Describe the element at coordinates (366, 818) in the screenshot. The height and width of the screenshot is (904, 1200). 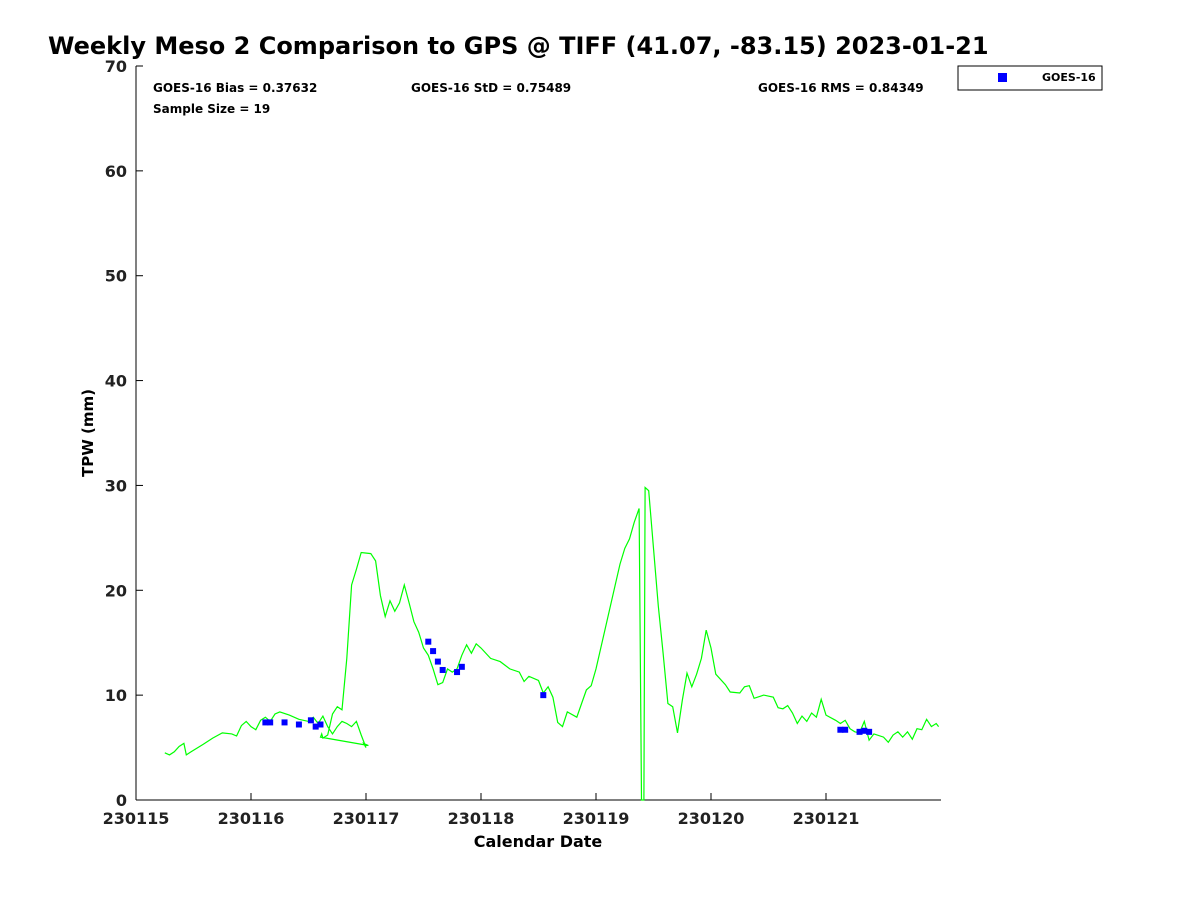
I see `x-tick-label: 230117` at that location.